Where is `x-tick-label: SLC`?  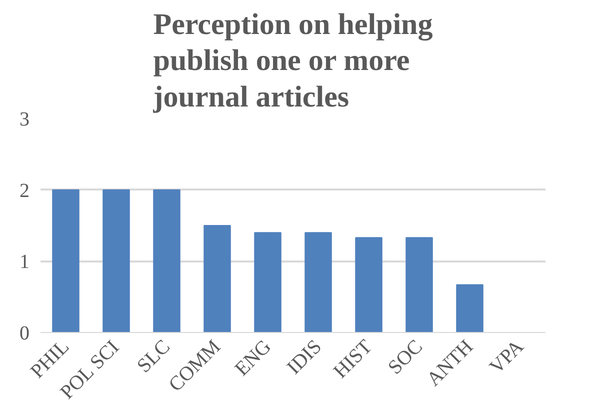
x-tick-label: SLC is located at coordinates (154, 357).